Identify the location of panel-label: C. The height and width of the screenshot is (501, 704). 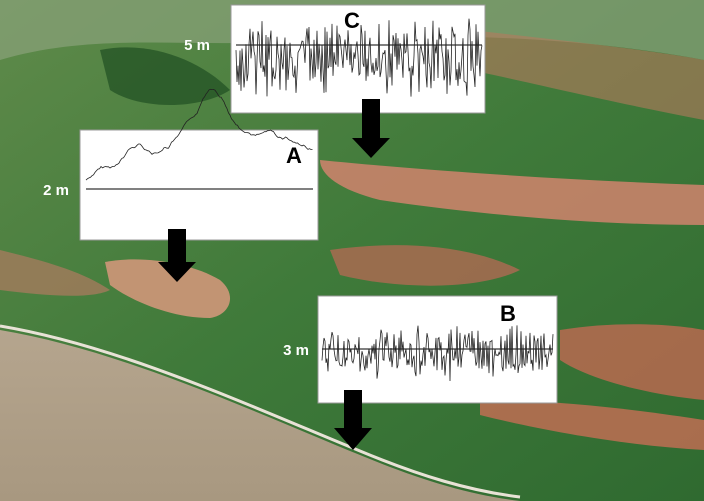
(352, 20).